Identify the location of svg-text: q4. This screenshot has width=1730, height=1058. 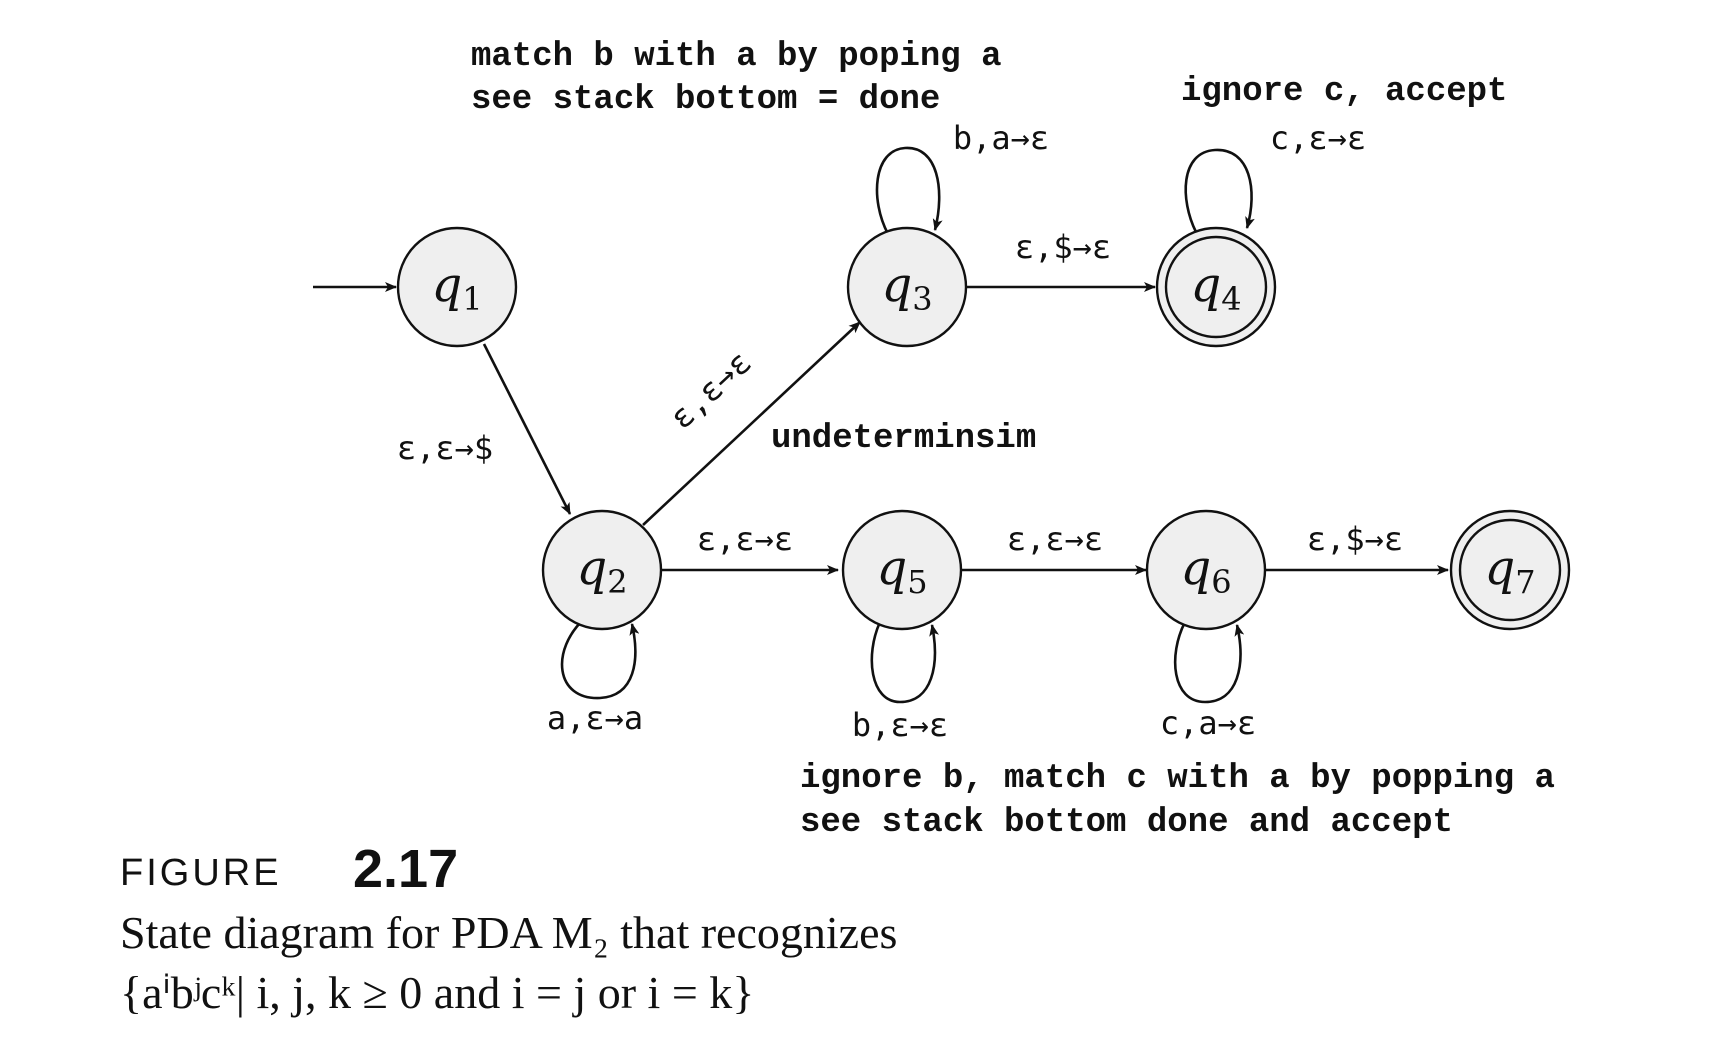
(1215, 287).